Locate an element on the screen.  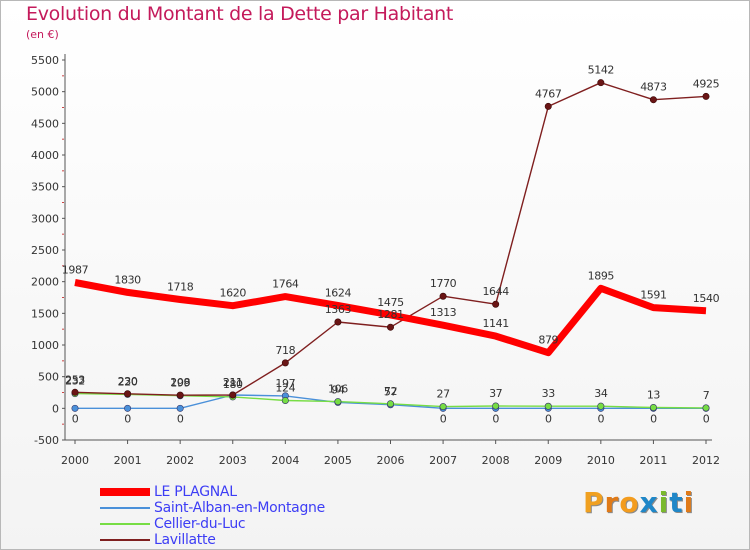
data-label: 106 is located at coordinates (338, 389).